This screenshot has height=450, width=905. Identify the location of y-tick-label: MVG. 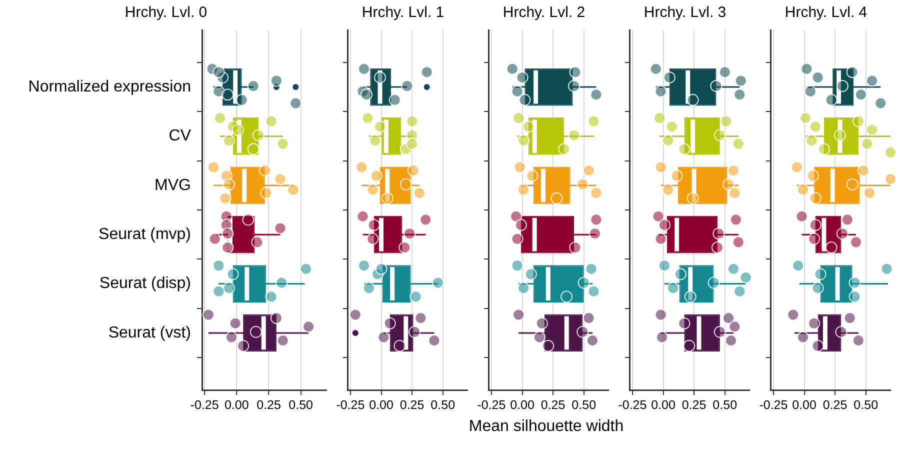
(172, 185).